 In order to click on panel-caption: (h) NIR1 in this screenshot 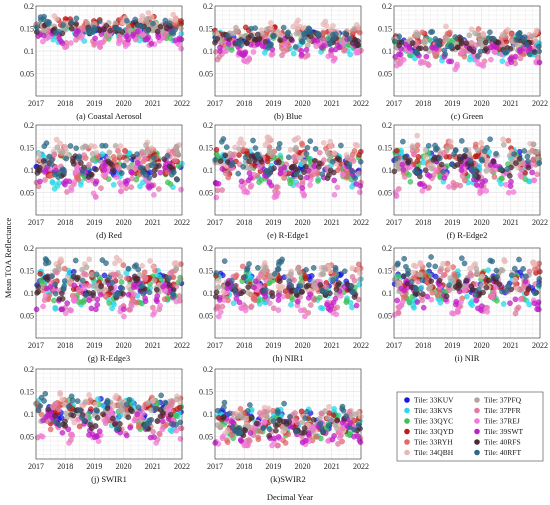, I will do `click(288, 358)`.